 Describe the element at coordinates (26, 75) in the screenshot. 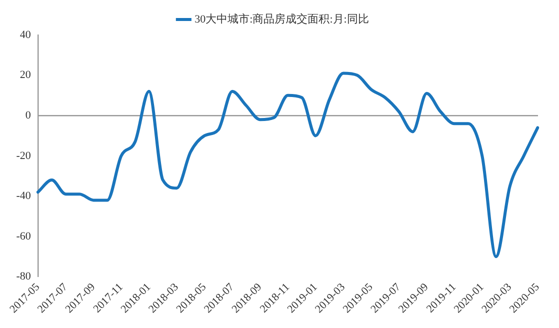

I see `y-tick-label: 20` at that location.